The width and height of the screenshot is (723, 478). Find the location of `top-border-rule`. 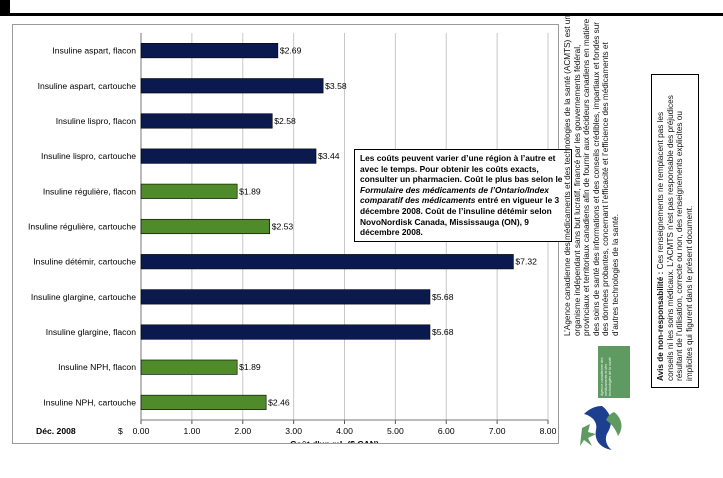

top-border-rule is located at coordinates (365, 14).